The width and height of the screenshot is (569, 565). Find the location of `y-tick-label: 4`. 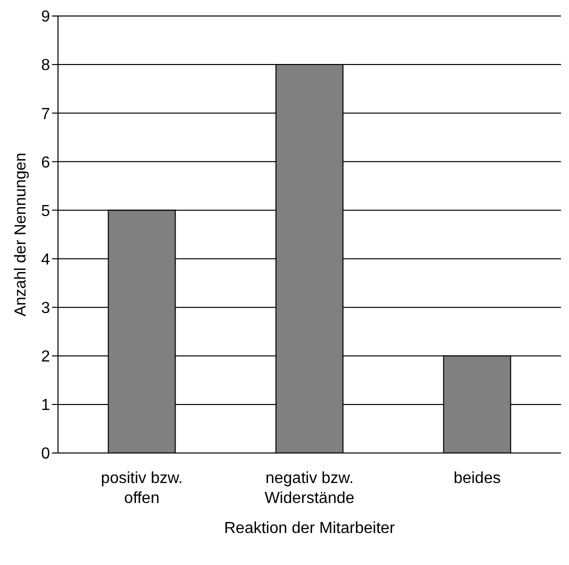

y-tick-label: 4 is located at coordinates (45, 259).